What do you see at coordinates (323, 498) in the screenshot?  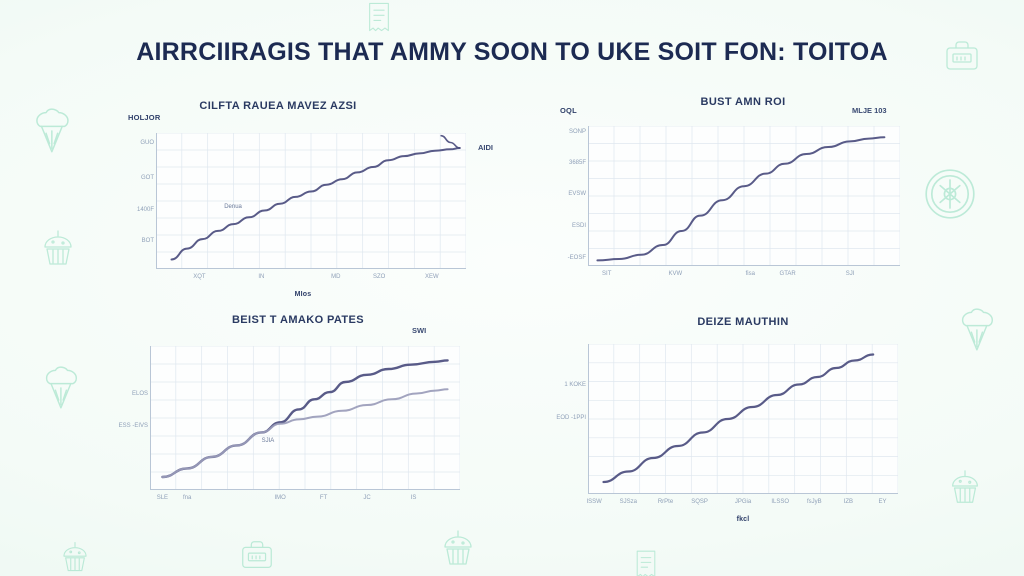 I see `x-tick-label: FT` at bounding box center [323, 498].